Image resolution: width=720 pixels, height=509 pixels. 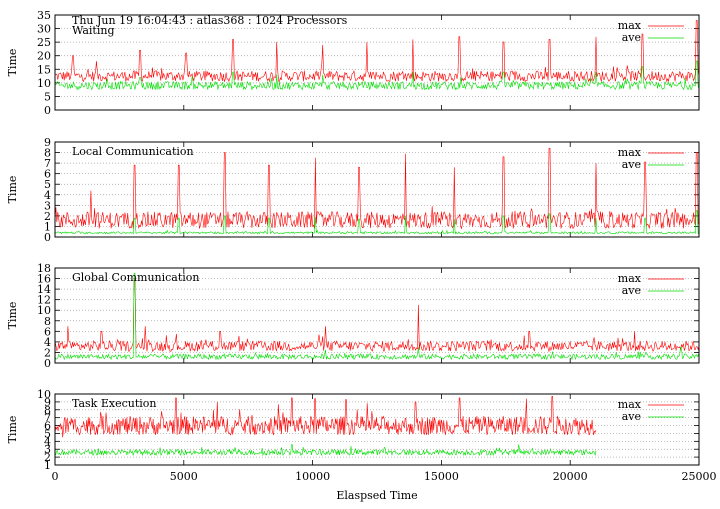 What do you see at coordinates (136, 277) in the screenshot?
I see `panel-title: Global Communication` at bounding box center [136, 277].